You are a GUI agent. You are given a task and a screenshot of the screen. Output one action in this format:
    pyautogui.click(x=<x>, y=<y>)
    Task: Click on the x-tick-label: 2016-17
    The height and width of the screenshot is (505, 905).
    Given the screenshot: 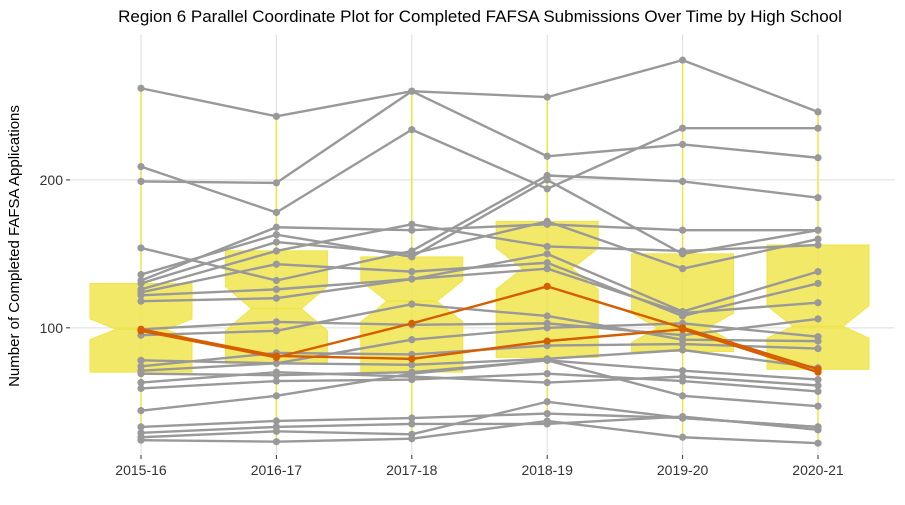 What is the action you would take?
    pyautogui.click(x=277, y=470)
    